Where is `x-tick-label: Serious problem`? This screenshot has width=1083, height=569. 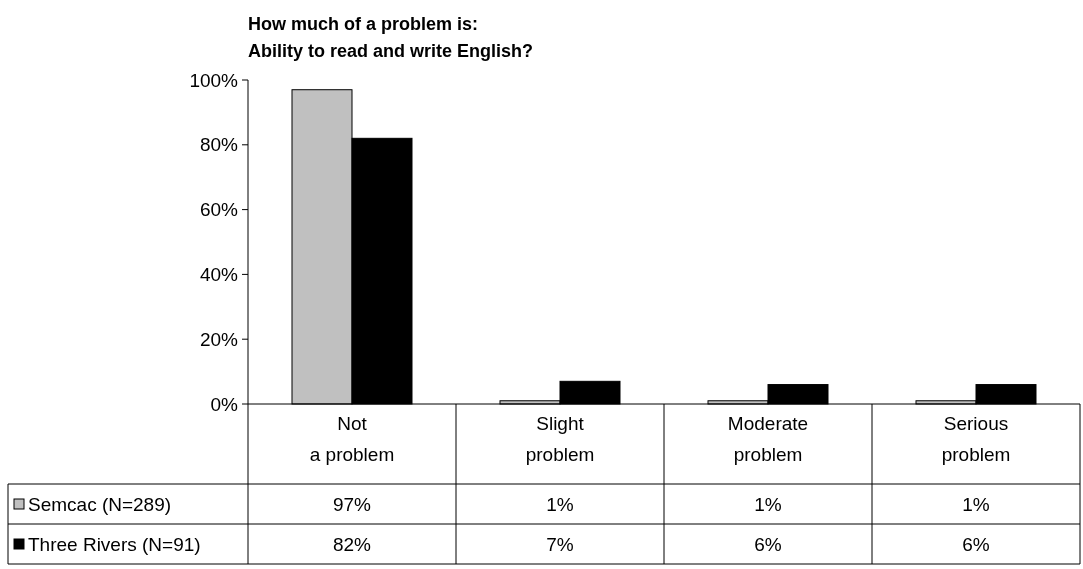
x-tick-label: Serious problem is located at coordinates (976, 439).